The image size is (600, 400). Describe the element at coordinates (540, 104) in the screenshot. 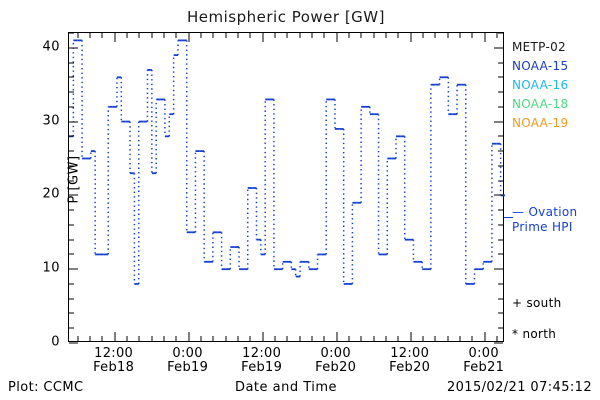

I see `legend-item-noaa-18: NOAA-18` at that location.